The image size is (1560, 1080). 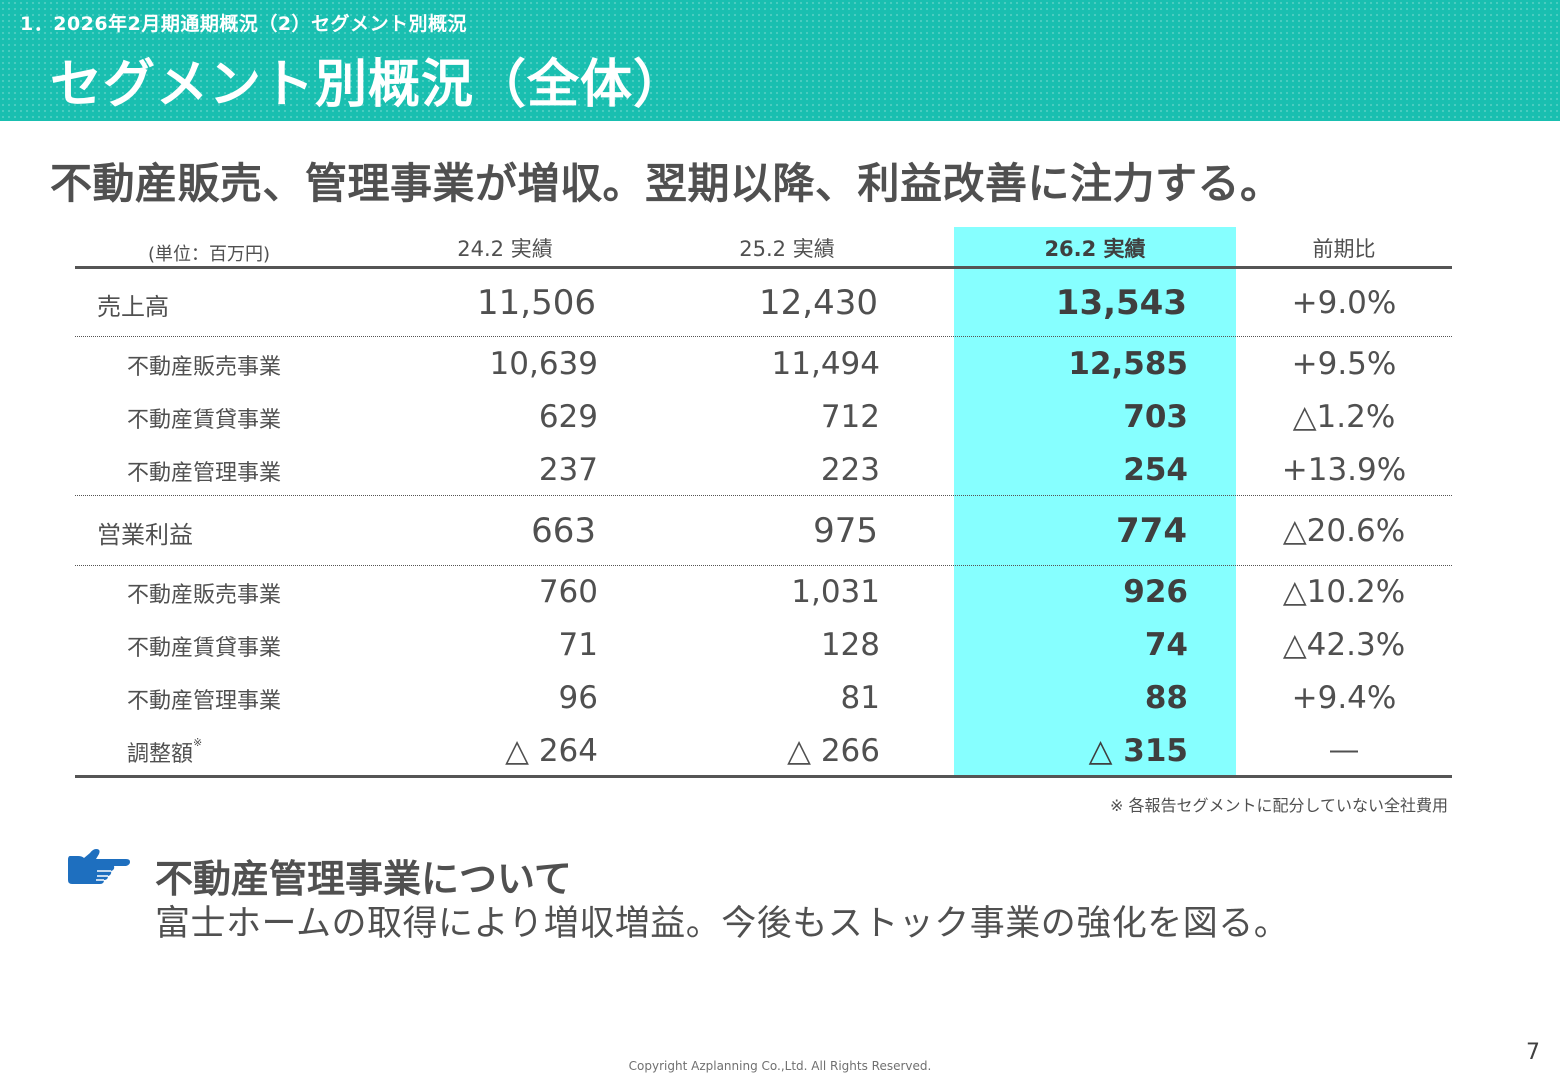 What do you see at coordinates (551, 751) in the screenshot?
I see `value-fy24: △ 264` at bounding box center [551, 751].